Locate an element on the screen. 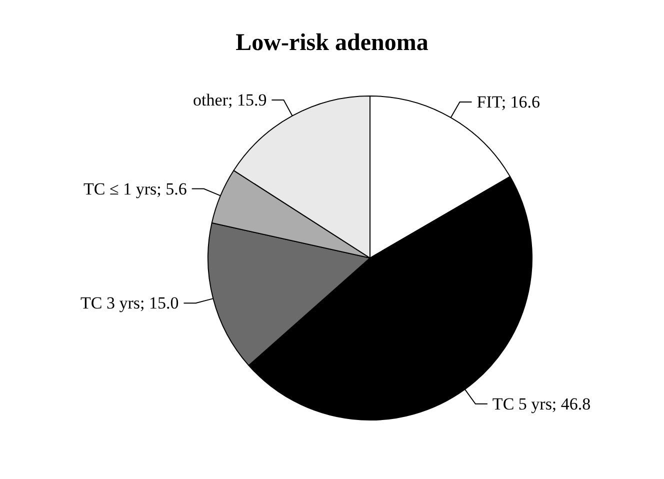 The height and width of the screenshot is (479, 664). slice-label: FIT; 16.6 is located at coordinates (508, 102).